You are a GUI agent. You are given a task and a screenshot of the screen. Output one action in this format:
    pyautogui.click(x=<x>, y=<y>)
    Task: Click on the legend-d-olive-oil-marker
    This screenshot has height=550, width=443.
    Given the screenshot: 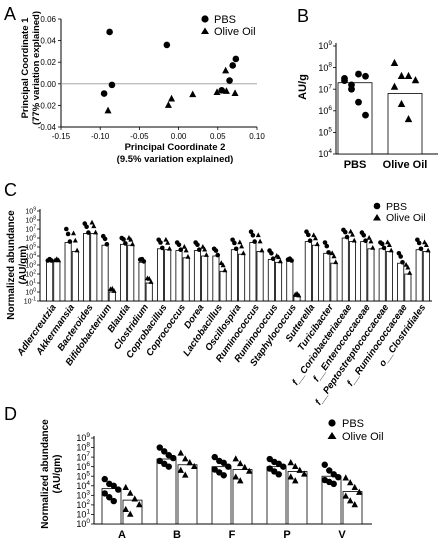 What is the action you would take?
    pyautogui.click(x=332, y=435)
    